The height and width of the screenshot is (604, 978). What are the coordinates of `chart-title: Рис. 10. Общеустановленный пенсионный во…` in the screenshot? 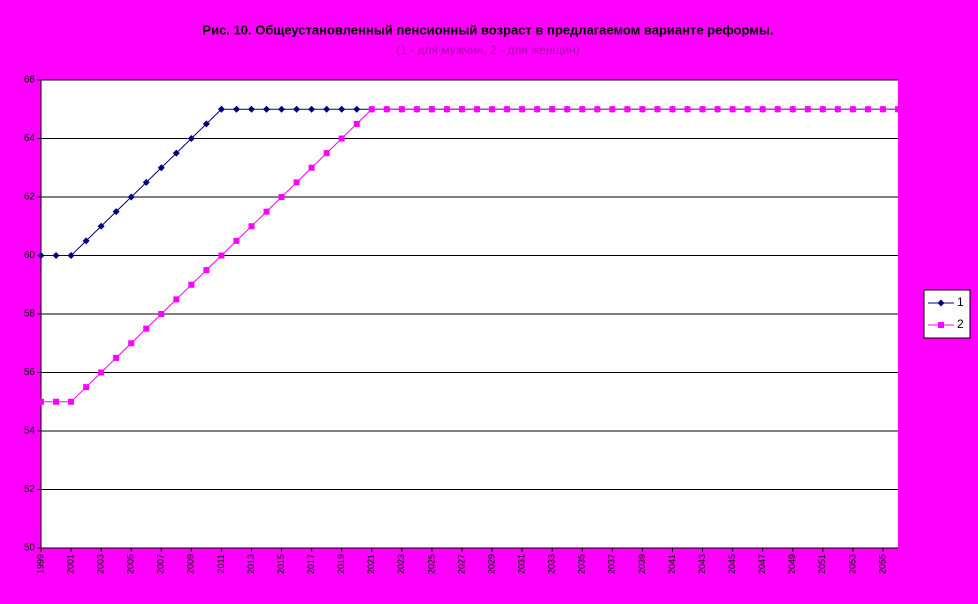 It's located at (487, 29).